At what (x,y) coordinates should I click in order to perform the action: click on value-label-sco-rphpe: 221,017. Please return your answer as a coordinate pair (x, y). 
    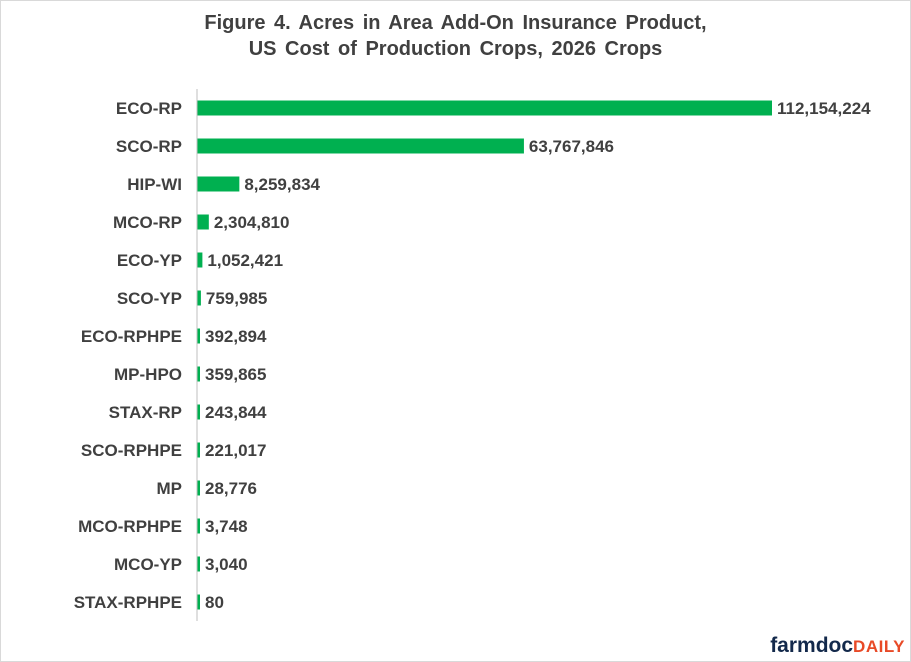
    Looking at the image, I should click on (235, 450).